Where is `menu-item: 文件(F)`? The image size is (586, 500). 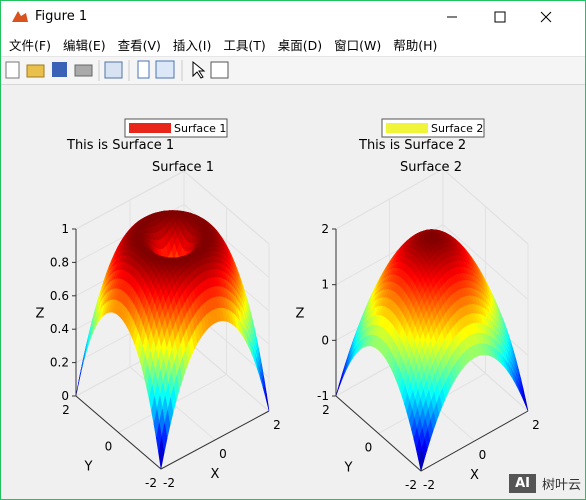
menu-item: 文件(F) is located at coordinates (30, 45).